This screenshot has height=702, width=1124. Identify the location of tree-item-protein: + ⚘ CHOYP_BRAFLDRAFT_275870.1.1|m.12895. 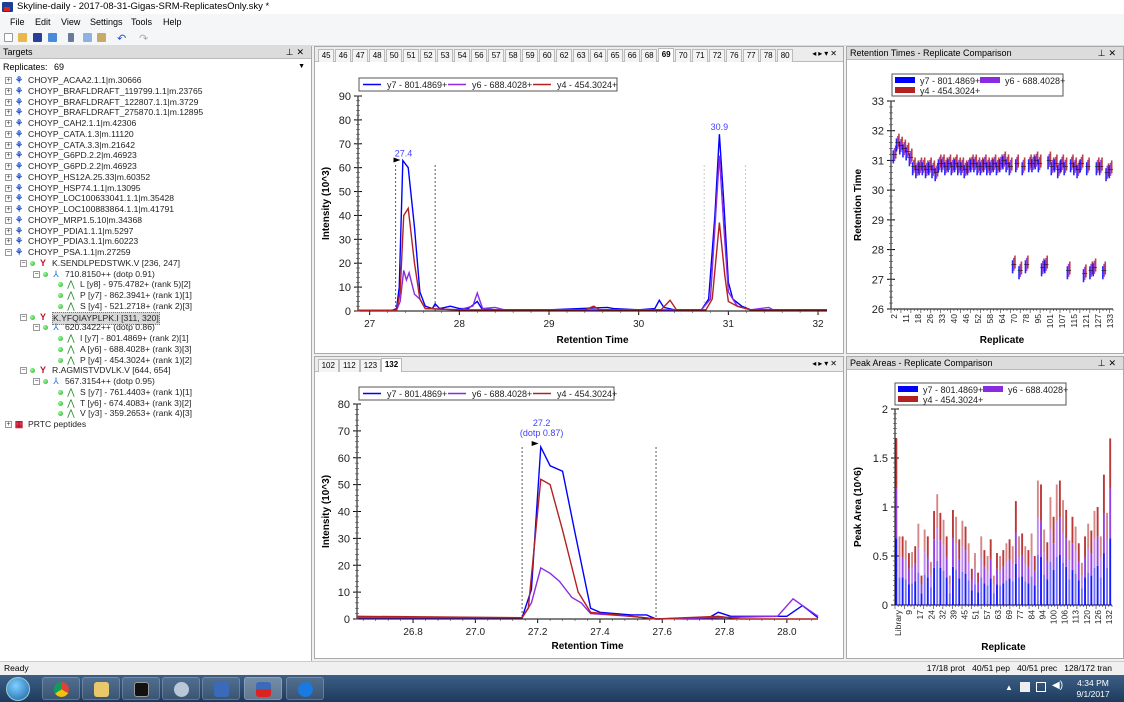
(155, 112).